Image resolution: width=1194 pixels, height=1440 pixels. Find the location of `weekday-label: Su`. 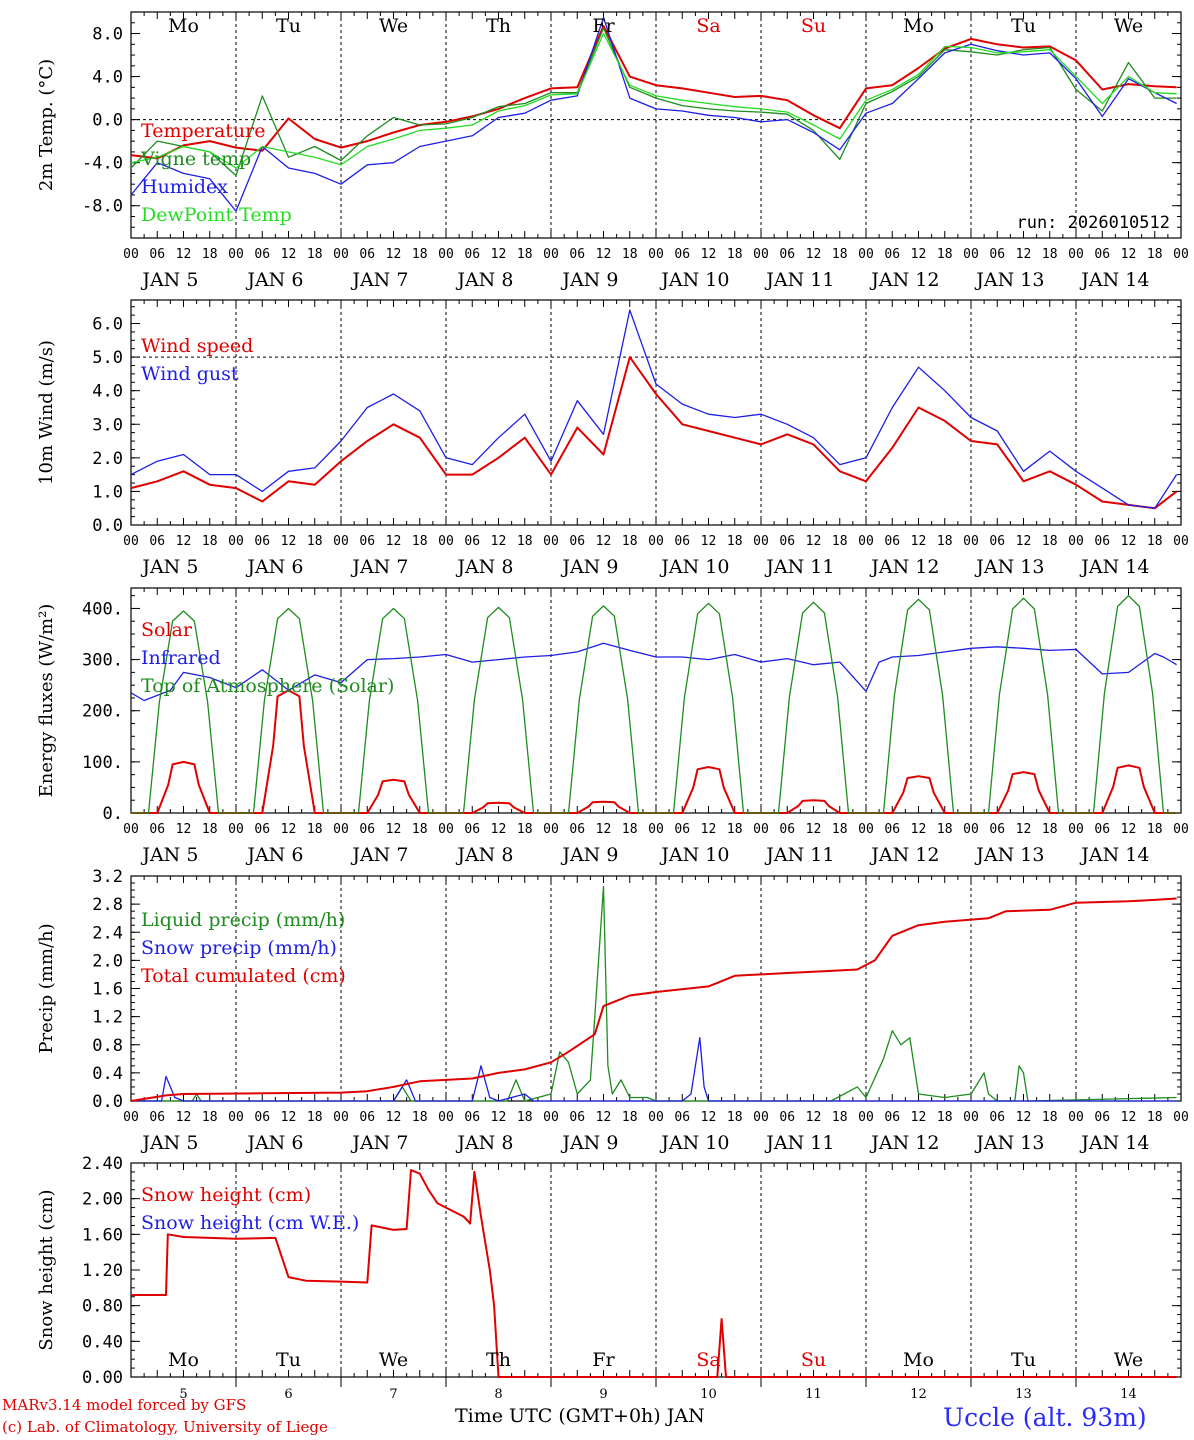

weekday-label: Su is located at coordinates (813, 1360).